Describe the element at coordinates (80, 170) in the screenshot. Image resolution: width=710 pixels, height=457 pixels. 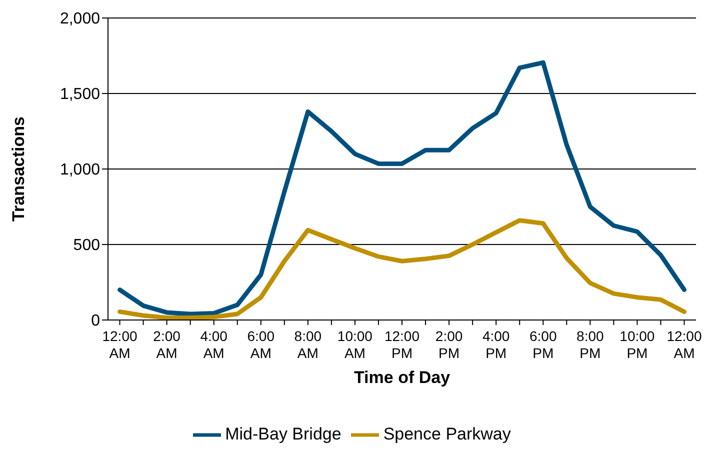
I see `y-tick-label: 1,000` at that location.